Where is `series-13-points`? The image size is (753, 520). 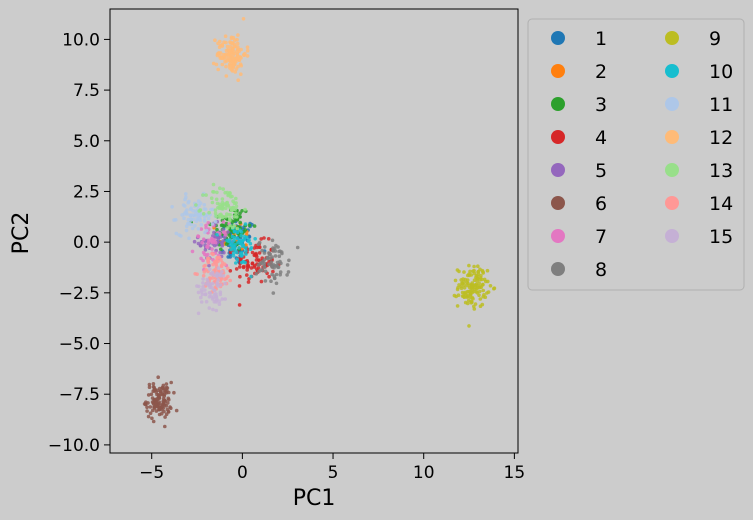
series-13-points is located at coordinates (220, 206).